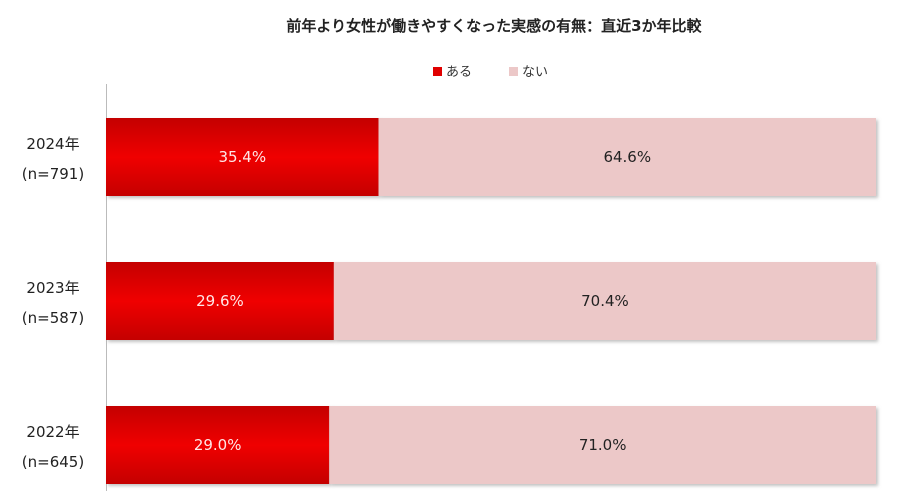 This screenshot has width=906, height=497. What do you see at coordinates (490, 72) in the screenshot?
I see `legend: ある ない` at bounding box center [490, 72].